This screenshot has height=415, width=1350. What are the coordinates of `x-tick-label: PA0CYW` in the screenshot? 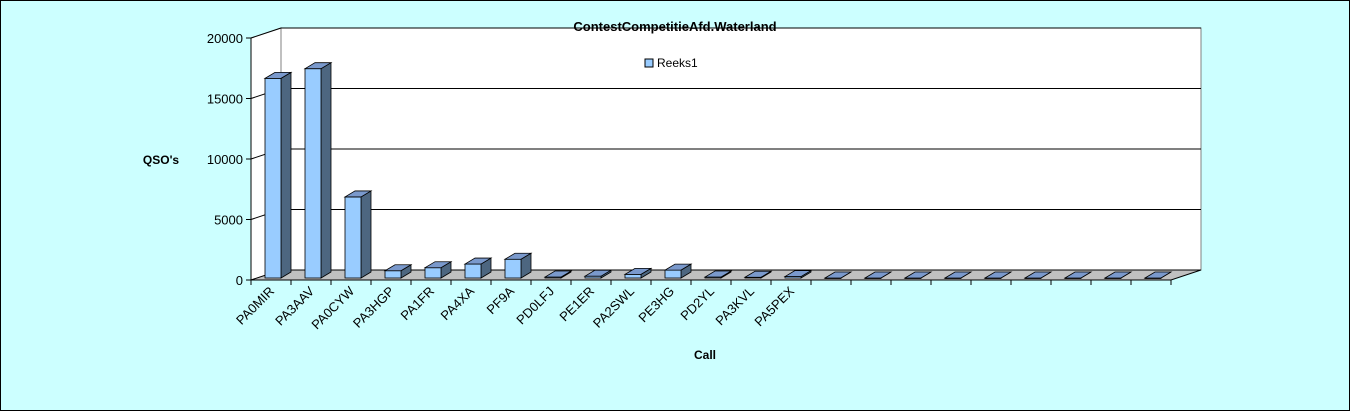 It's located at (332, 307).